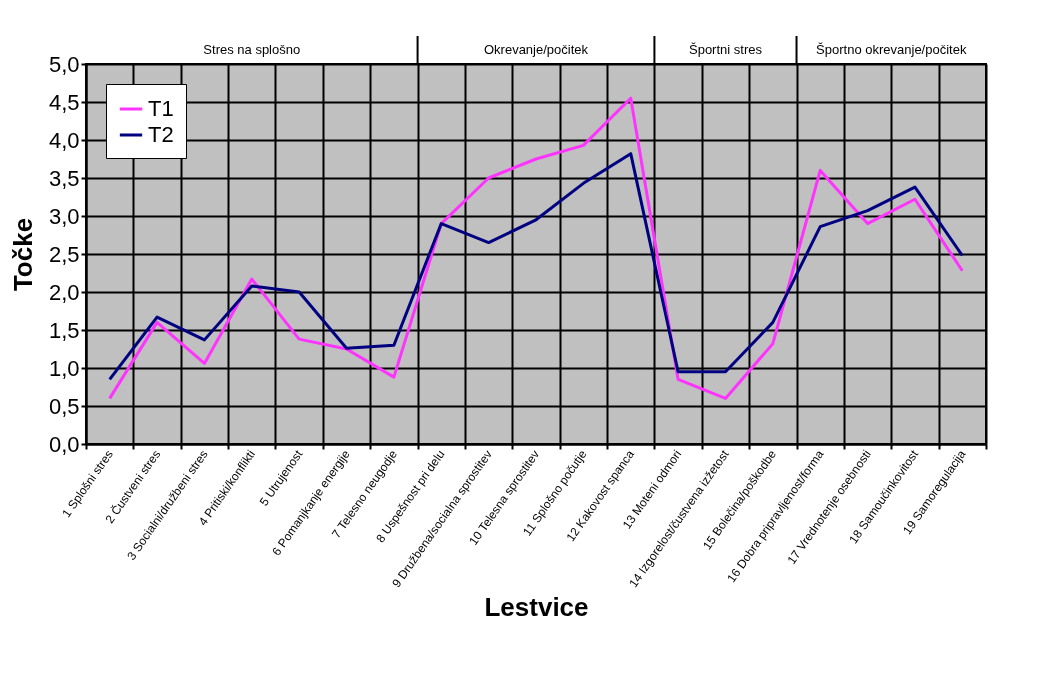  What do you see at coordinates (64, 292) in the screenshot?
I see `y-tick-label: 2,0` at bounding box center [64, 292].